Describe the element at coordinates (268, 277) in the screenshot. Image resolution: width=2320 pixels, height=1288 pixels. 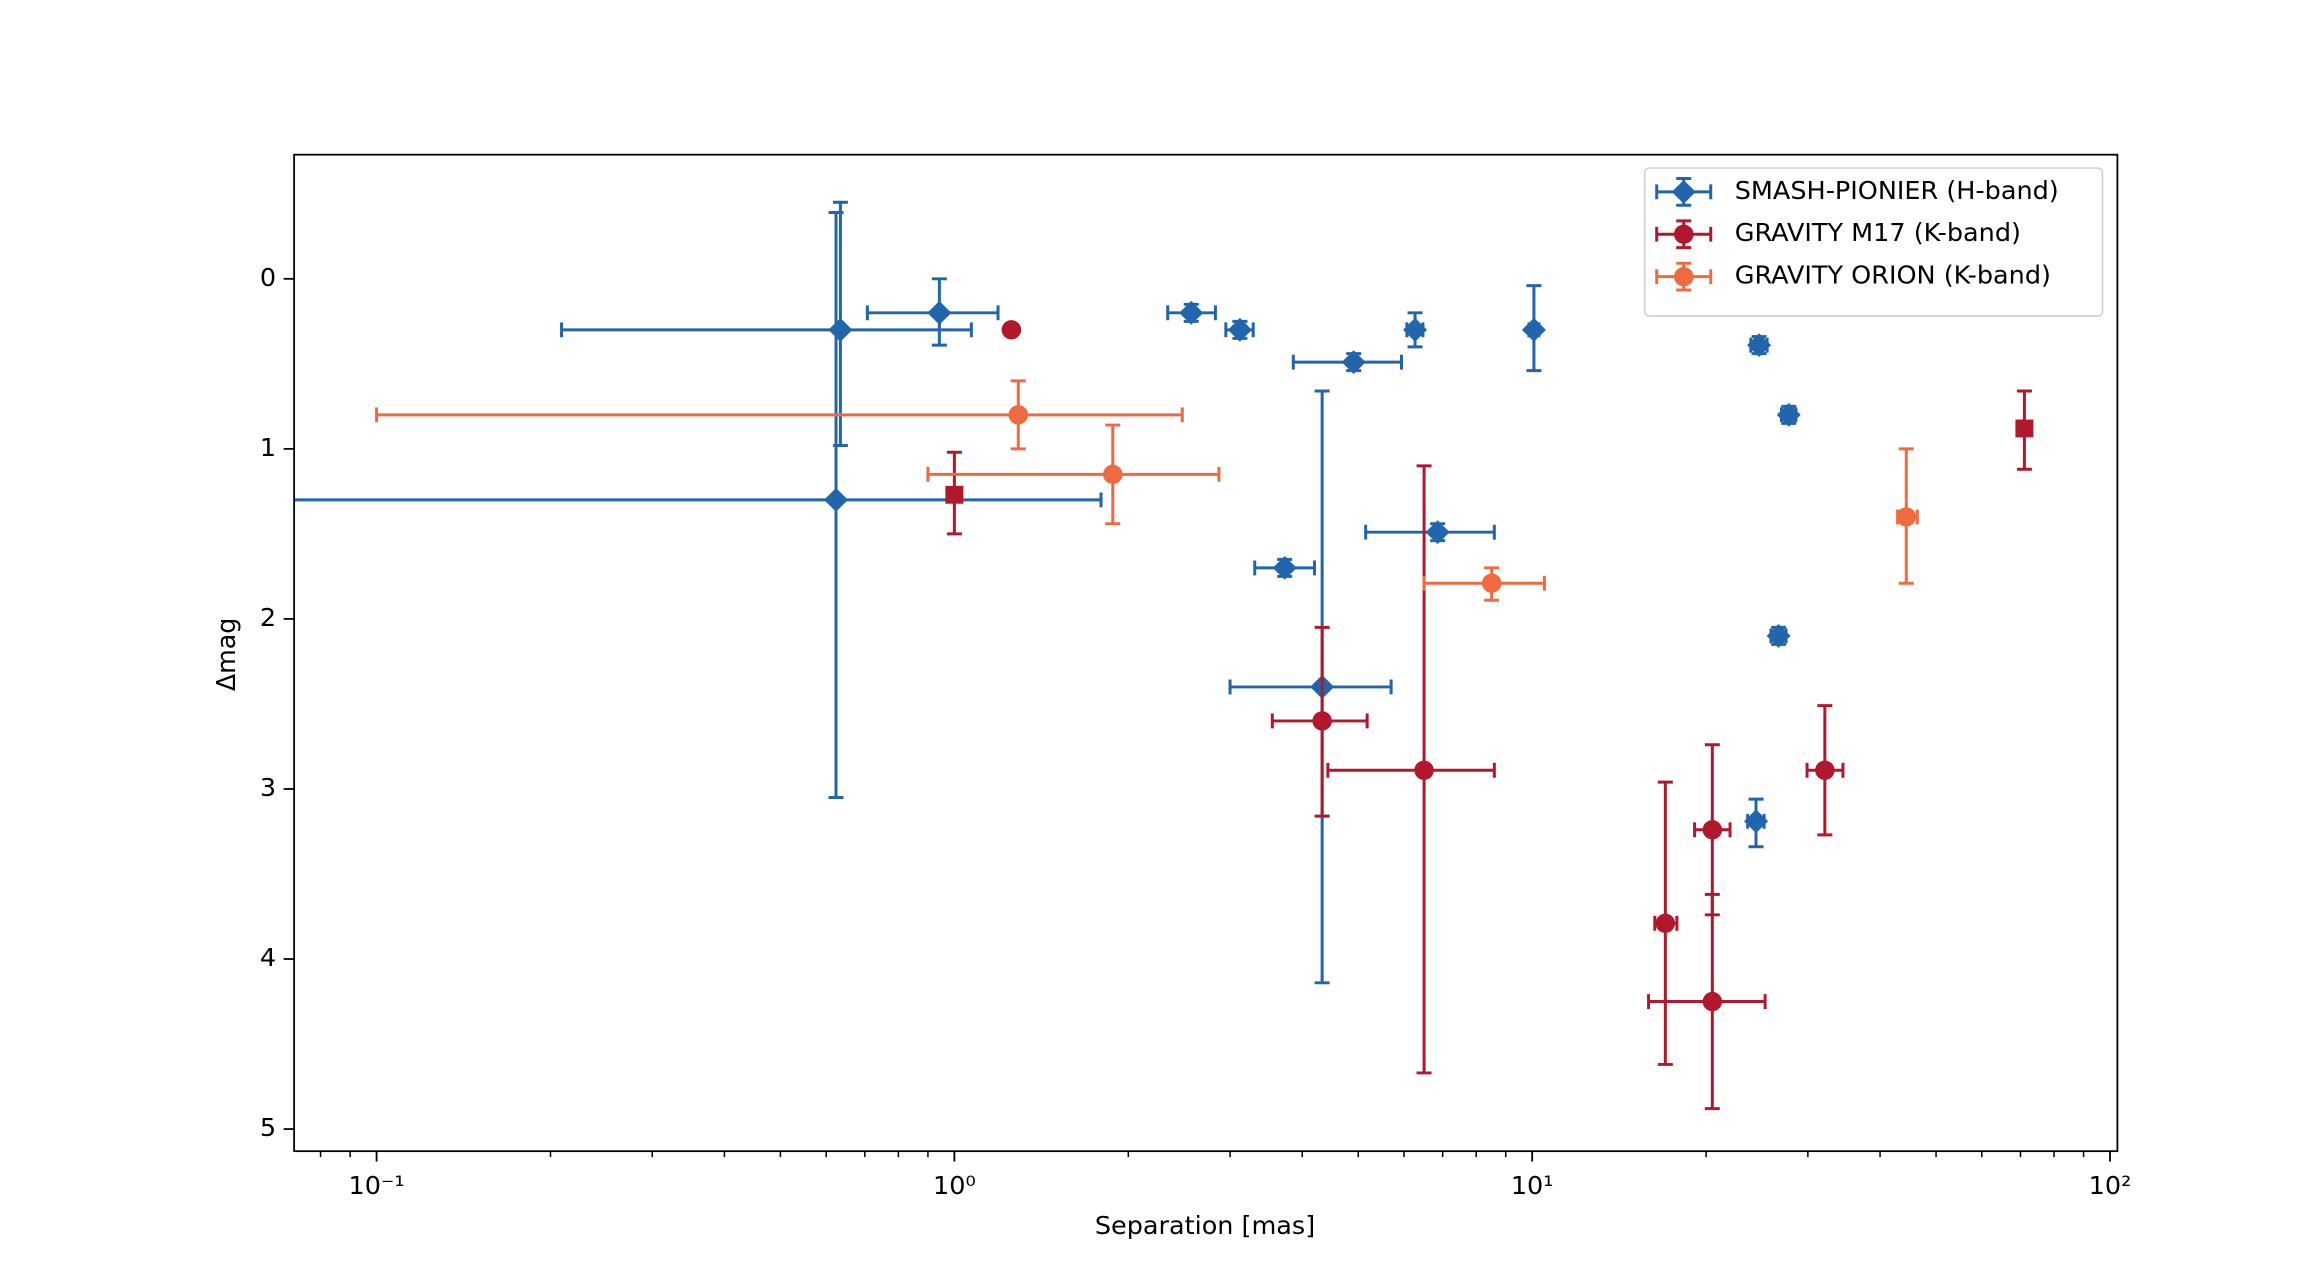
I see `y-tick-label: 0` at that location.